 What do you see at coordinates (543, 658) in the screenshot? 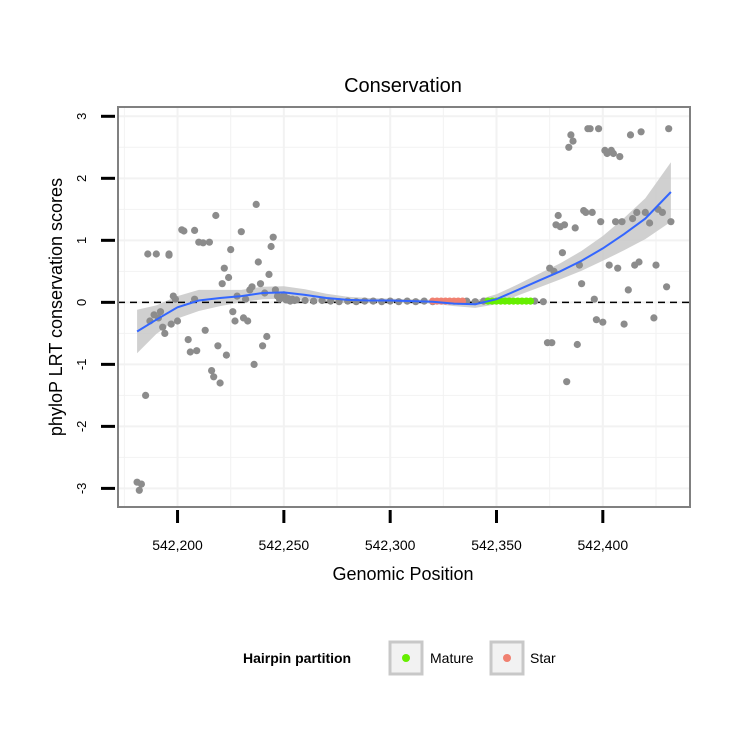
I see `legend-label-star: Star` at bounding box center [543, 658].